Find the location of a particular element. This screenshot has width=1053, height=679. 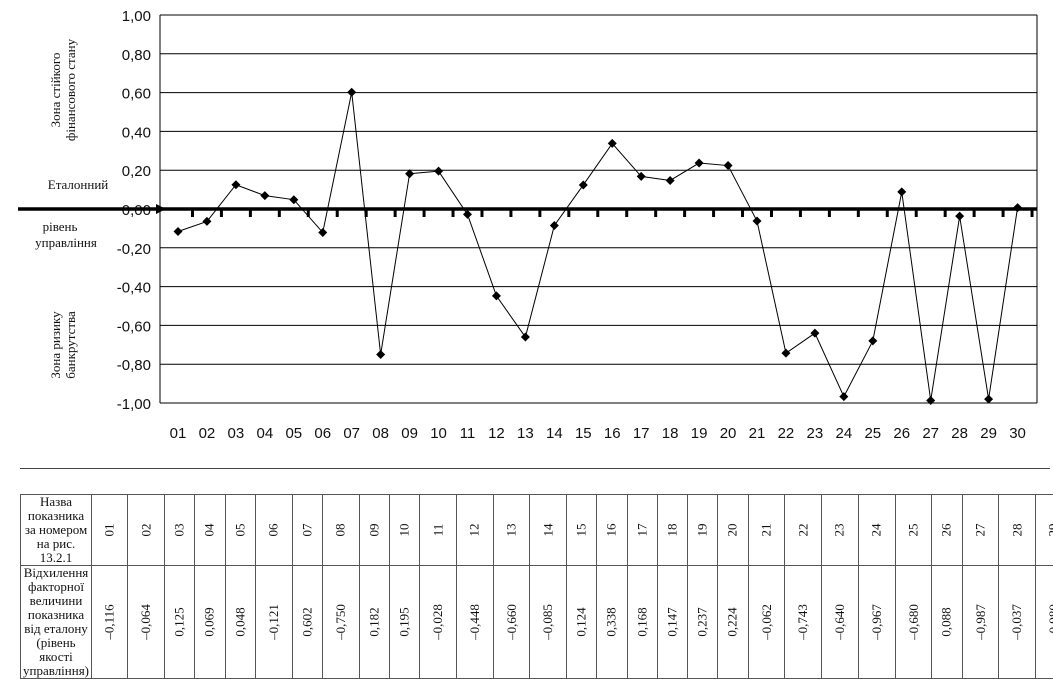

deviation-cell: –0,116 is located at coordinates (110, 622).